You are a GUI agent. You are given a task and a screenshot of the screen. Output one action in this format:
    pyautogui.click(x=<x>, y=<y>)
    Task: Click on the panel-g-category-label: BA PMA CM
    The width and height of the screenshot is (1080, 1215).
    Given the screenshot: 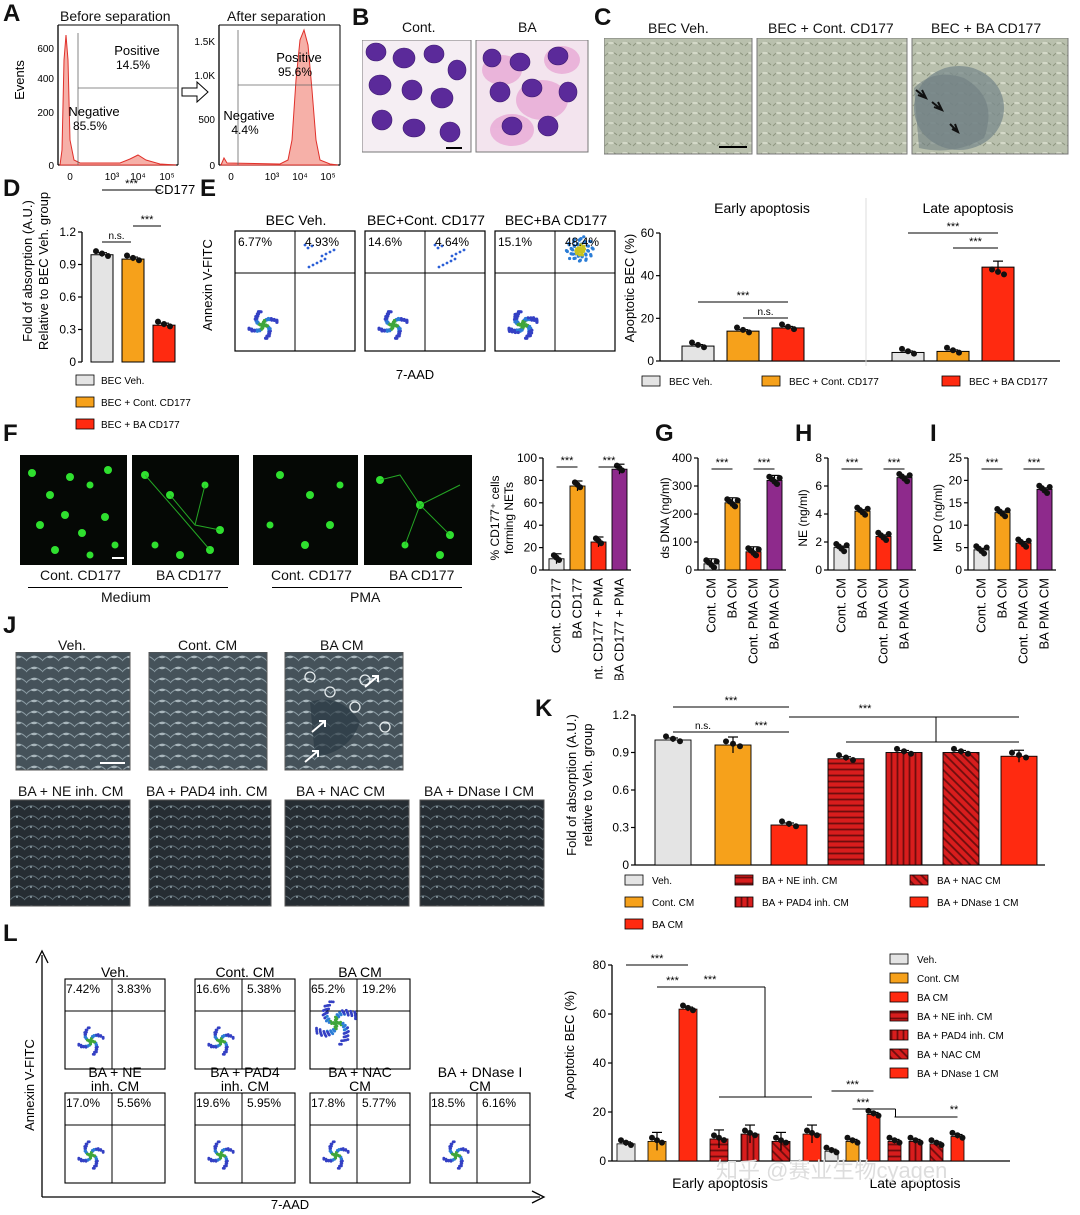 What is the action you would take?
    pyautogui.click(x=774, y=614)
    